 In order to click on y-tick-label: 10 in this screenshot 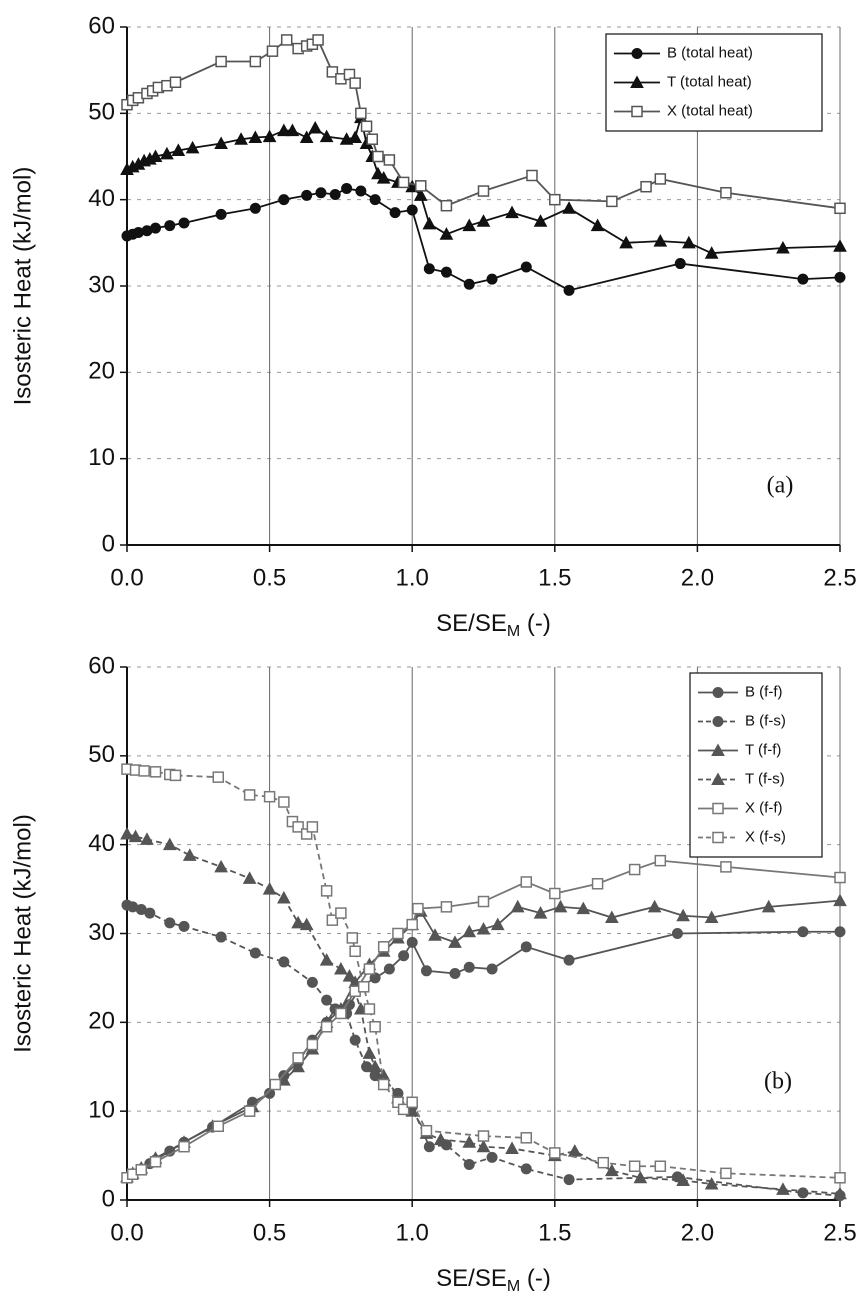, I will do `click(101, 1110)`.